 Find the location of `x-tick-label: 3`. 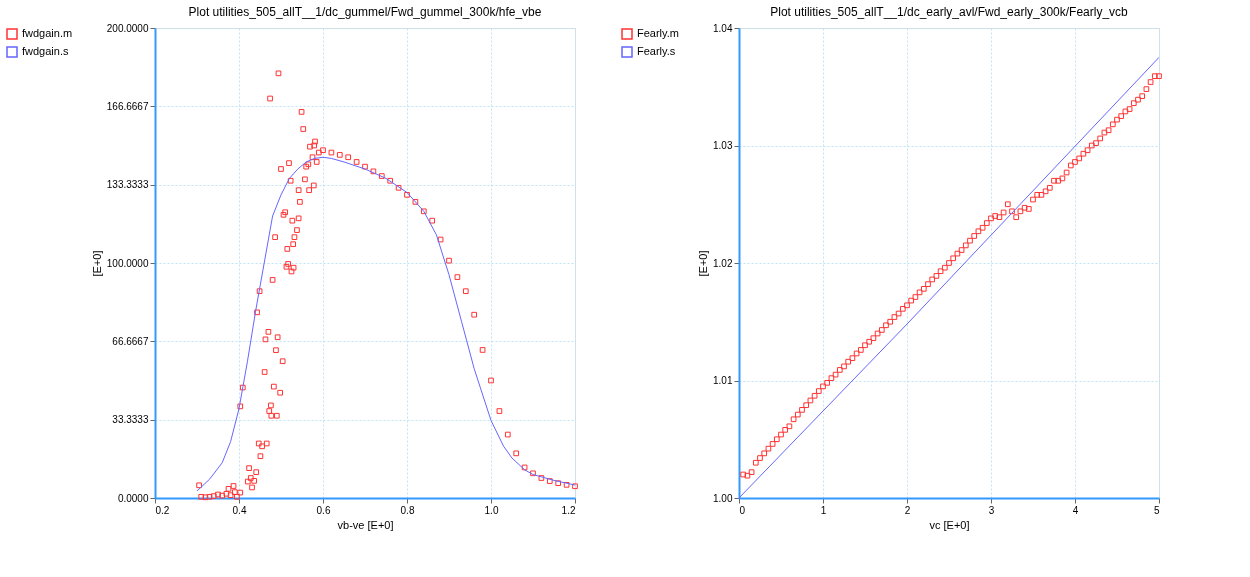

x-tick-label: 3 is located at coordinates (991, 510).